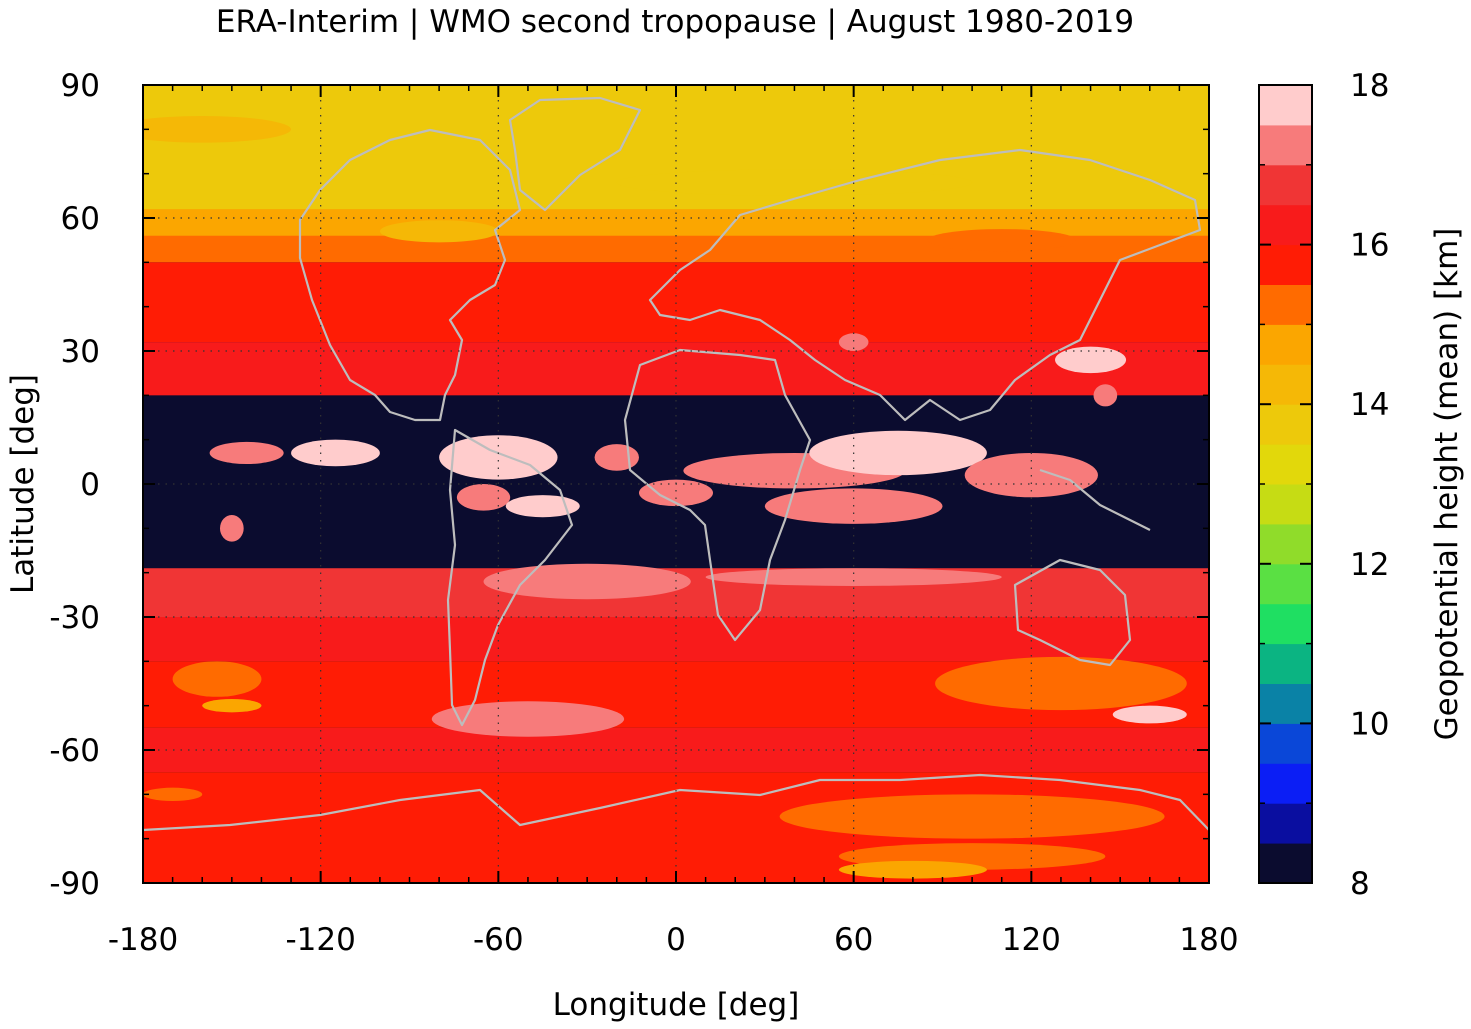 The height and width of the screenshot is (1029, 1471). I want to click on coastline-maritime-continent, so click(1095, 499).